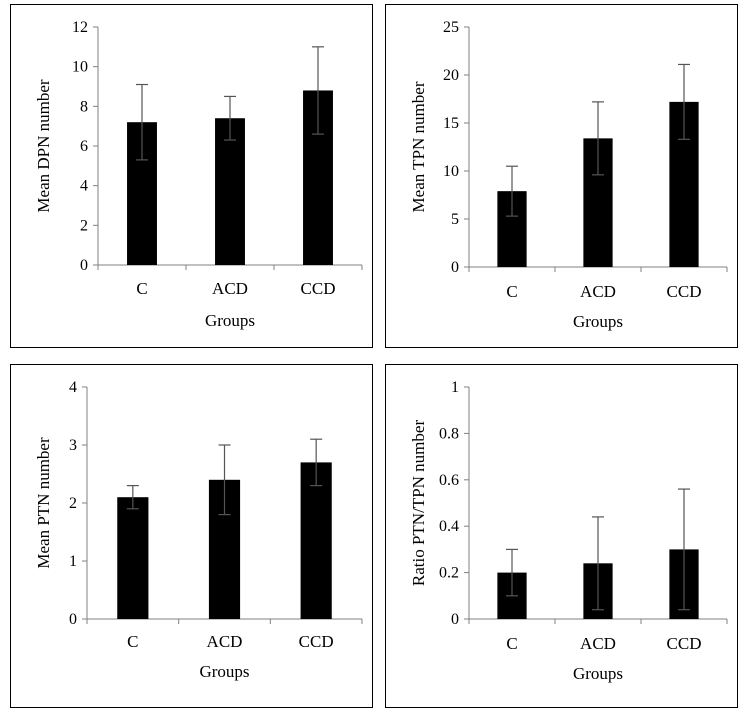  What do you see at coordinates (43, 503) in the screenshot?
I see `y-axis-title: Mean PTN number` at bounding box center [43, 503].